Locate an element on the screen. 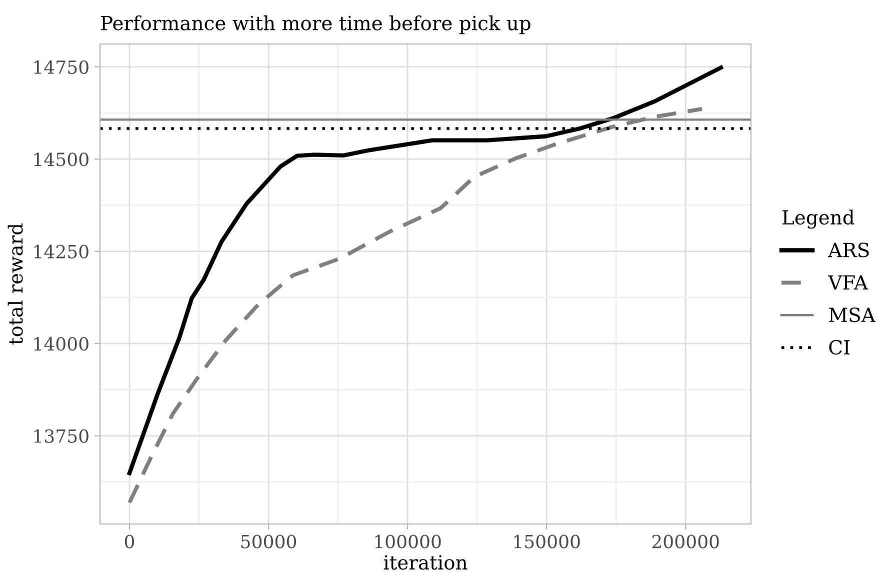 Image resolution: width=882 pixels, height=579 pixels. y-tick-label: 14000 is located at coordinates (61, 344).